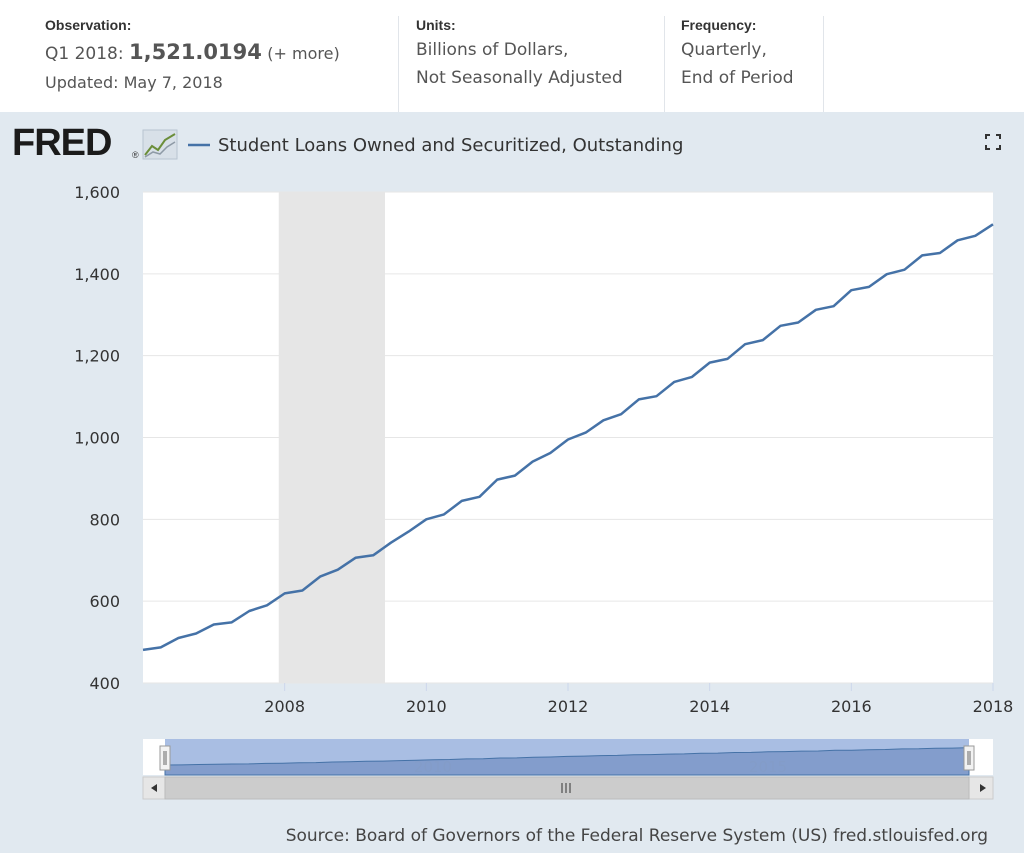  What do you see at coordinates (134, 82) in the screenshot?
I see `updated-date: Updated: May 7, 2018` at bounding box center [134, 82].